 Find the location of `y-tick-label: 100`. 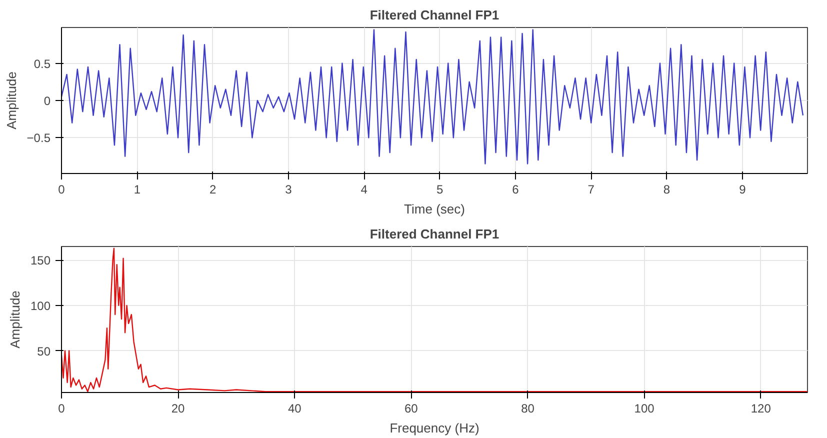

y-tick-label: 100 is located at coordinates (40, 305).